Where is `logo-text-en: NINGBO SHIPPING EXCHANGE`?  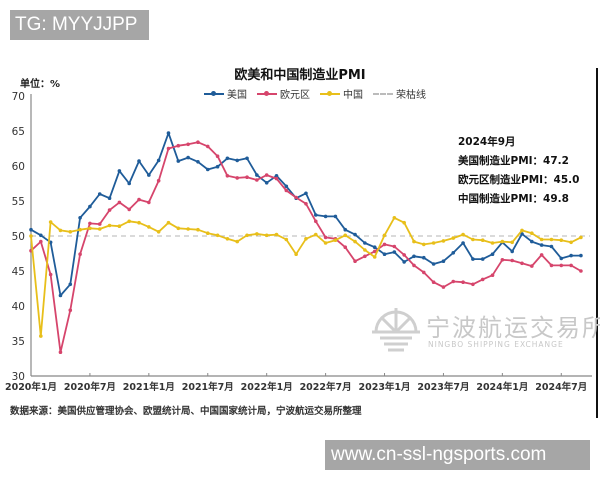 logo-text-en: NINGBO SHIPPING EXCHANGE is located at coordinates (496, 344).